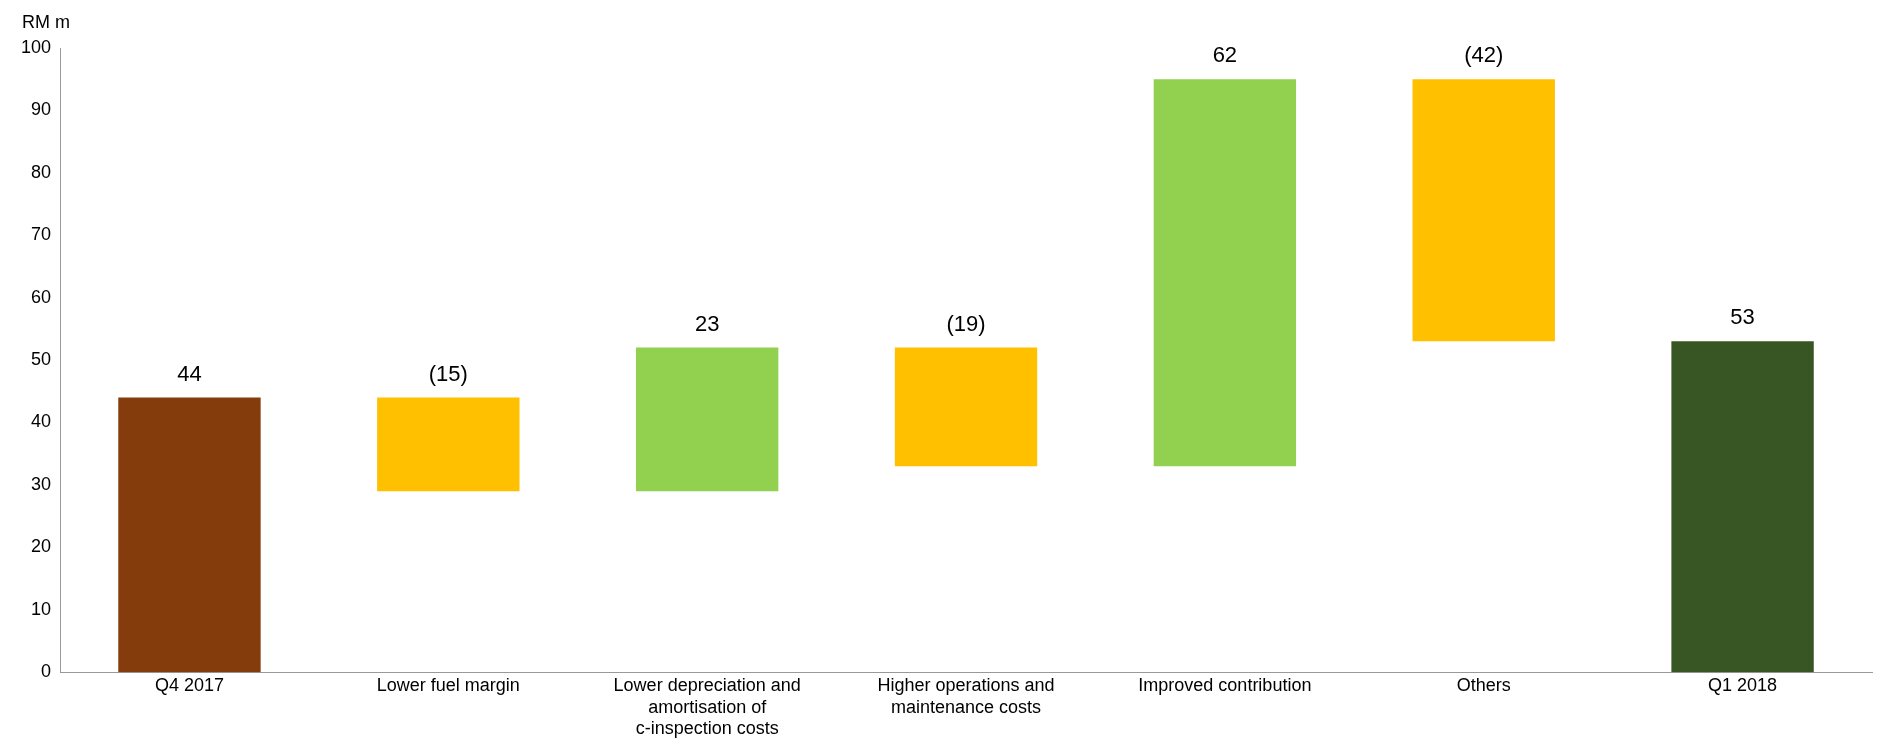  I want to click on y-tick-label: 0, so click(46, 671).